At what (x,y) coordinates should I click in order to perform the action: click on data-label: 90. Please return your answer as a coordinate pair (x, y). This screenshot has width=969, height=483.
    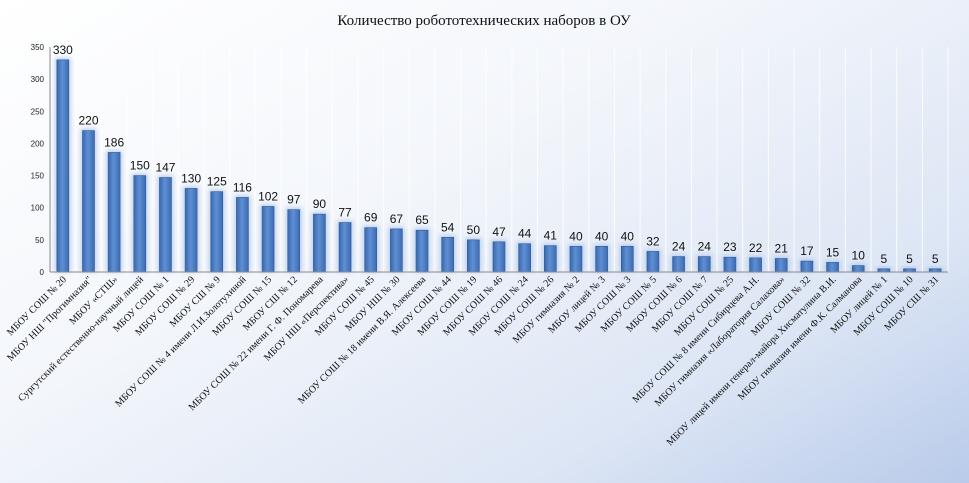
    Looking at the image, I should click on (320, 204).